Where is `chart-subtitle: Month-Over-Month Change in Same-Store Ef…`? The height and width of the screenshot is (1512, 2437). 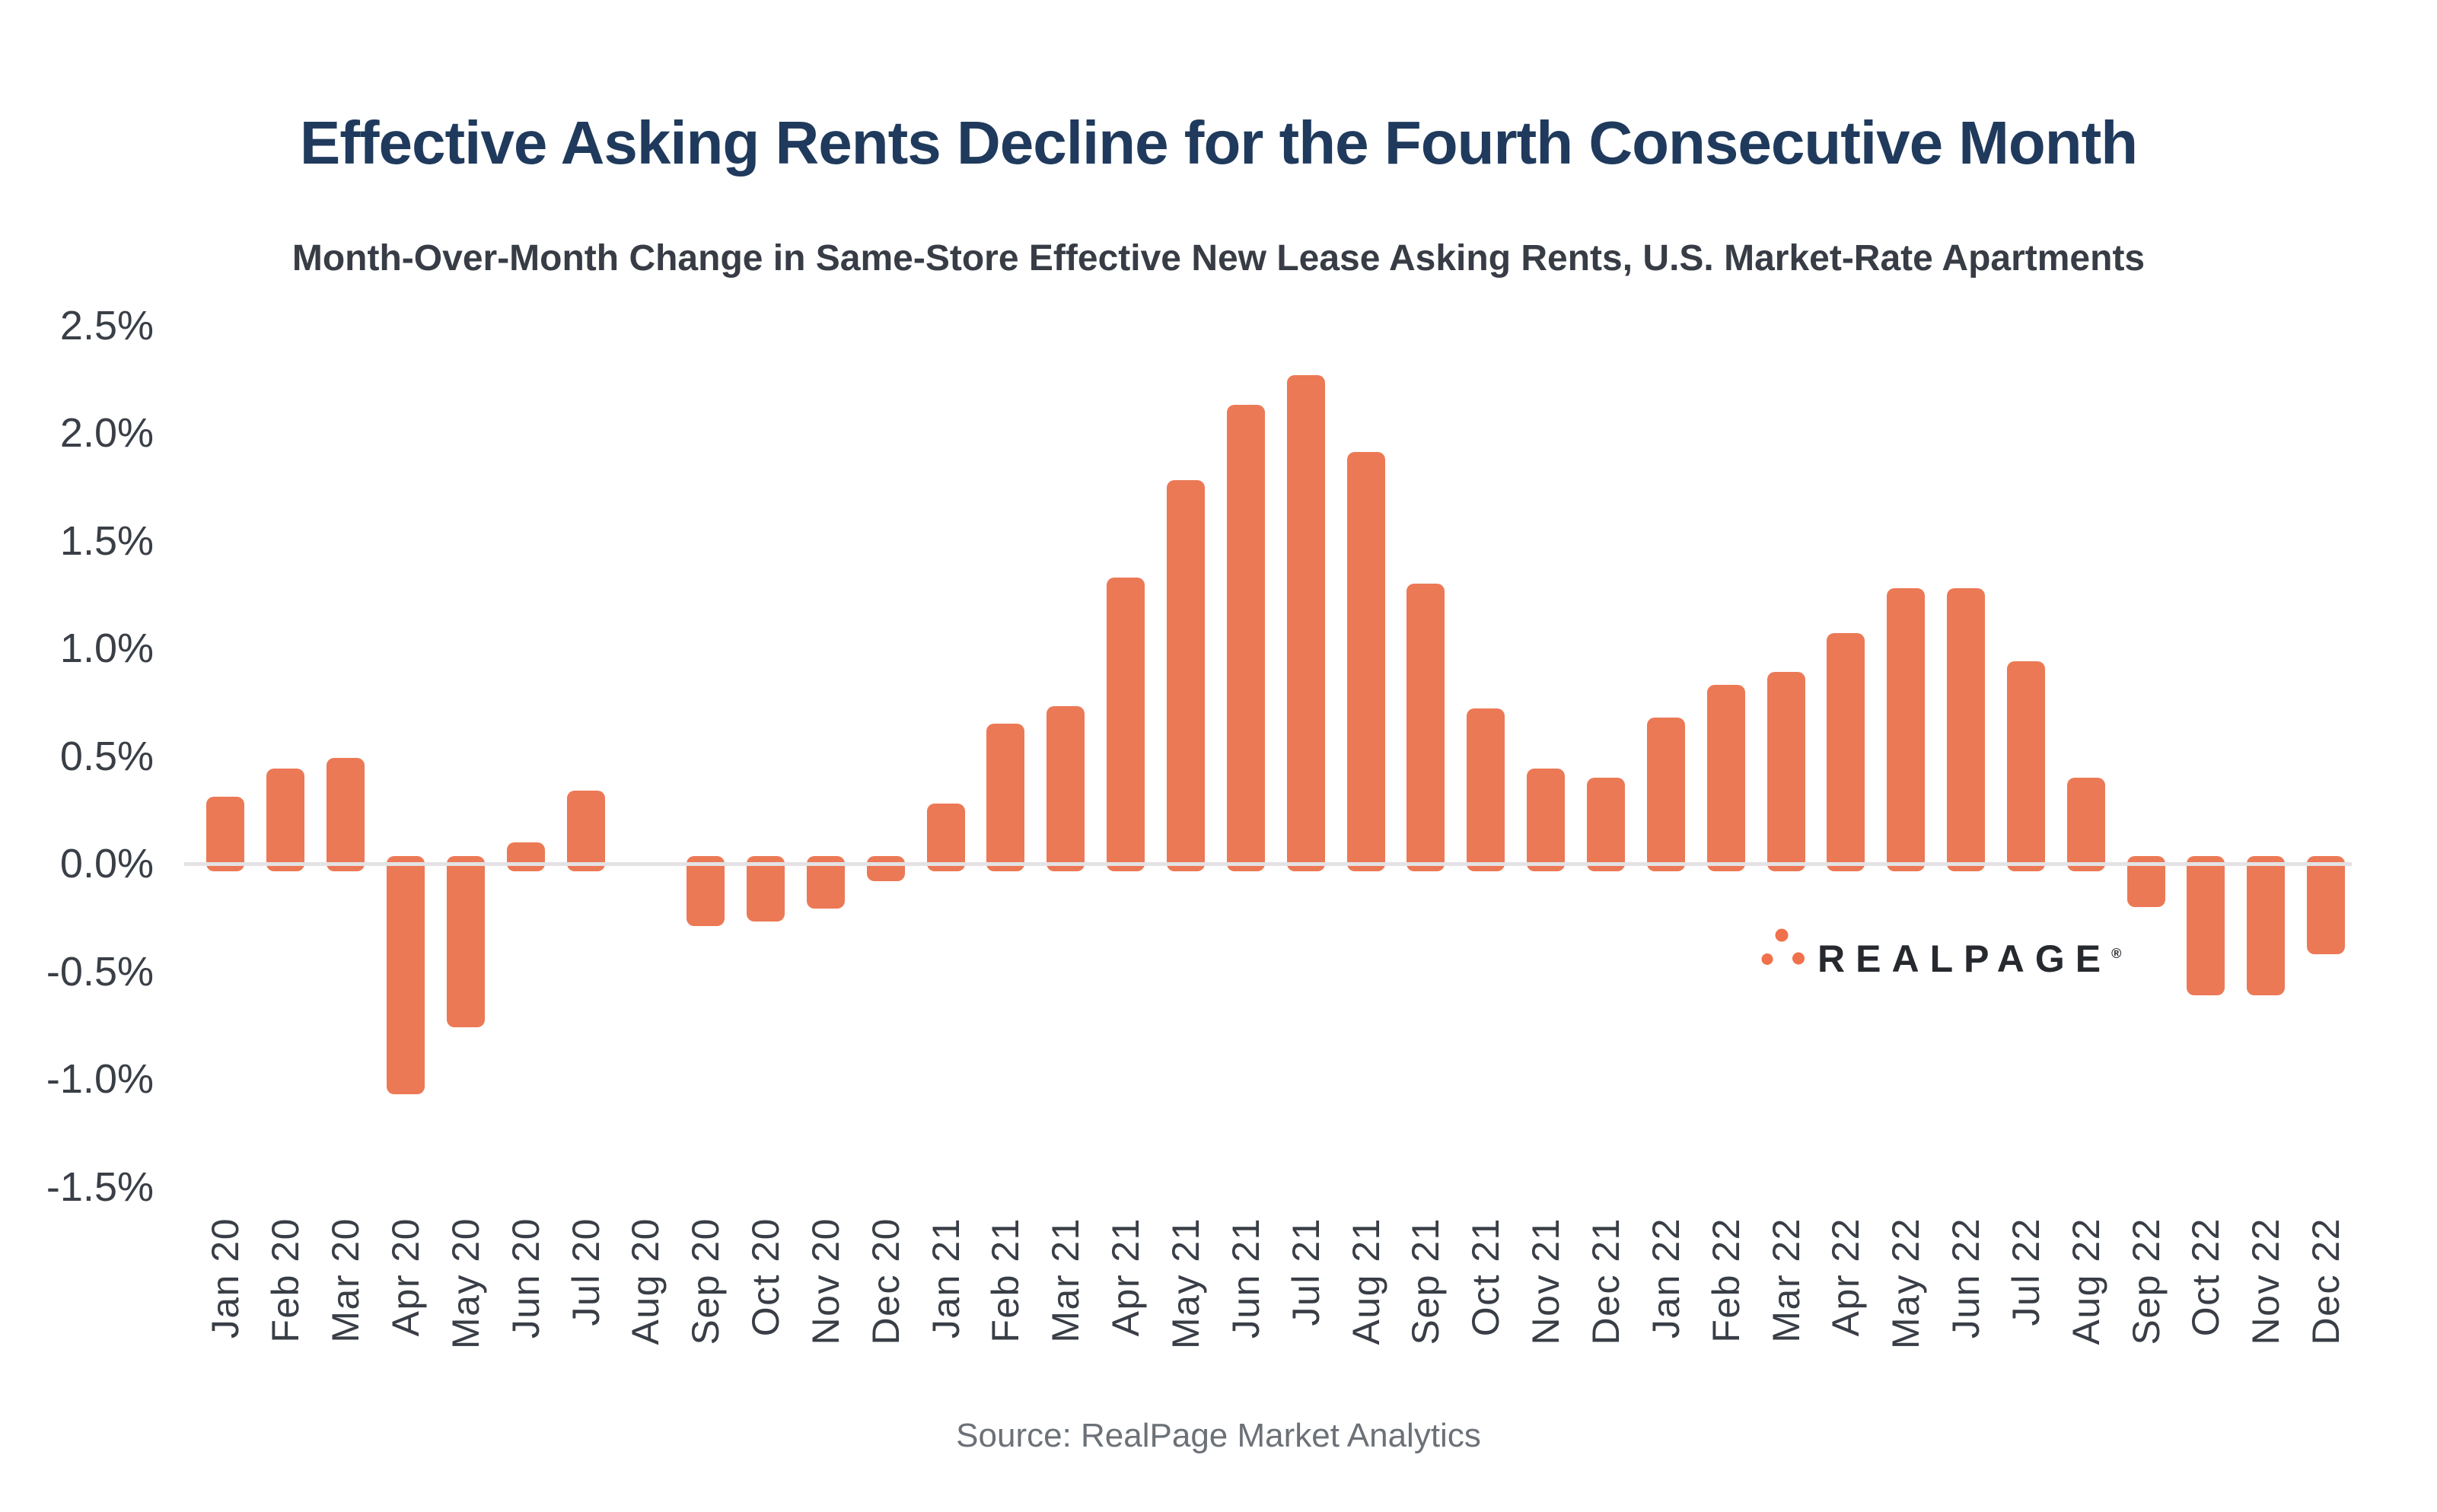
chart-subtitle: Month-Over-Month Change in Same-Store Ef… is located at coordinates (1218, 258).